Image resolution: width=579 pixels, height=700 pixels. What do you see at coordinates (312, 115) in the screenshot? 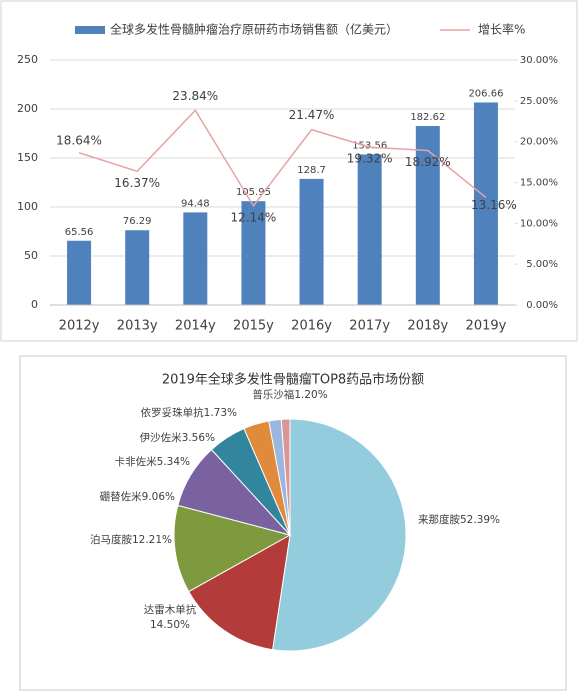
I see `line-value-label: 21.47%` at bounding box center [312, 115].